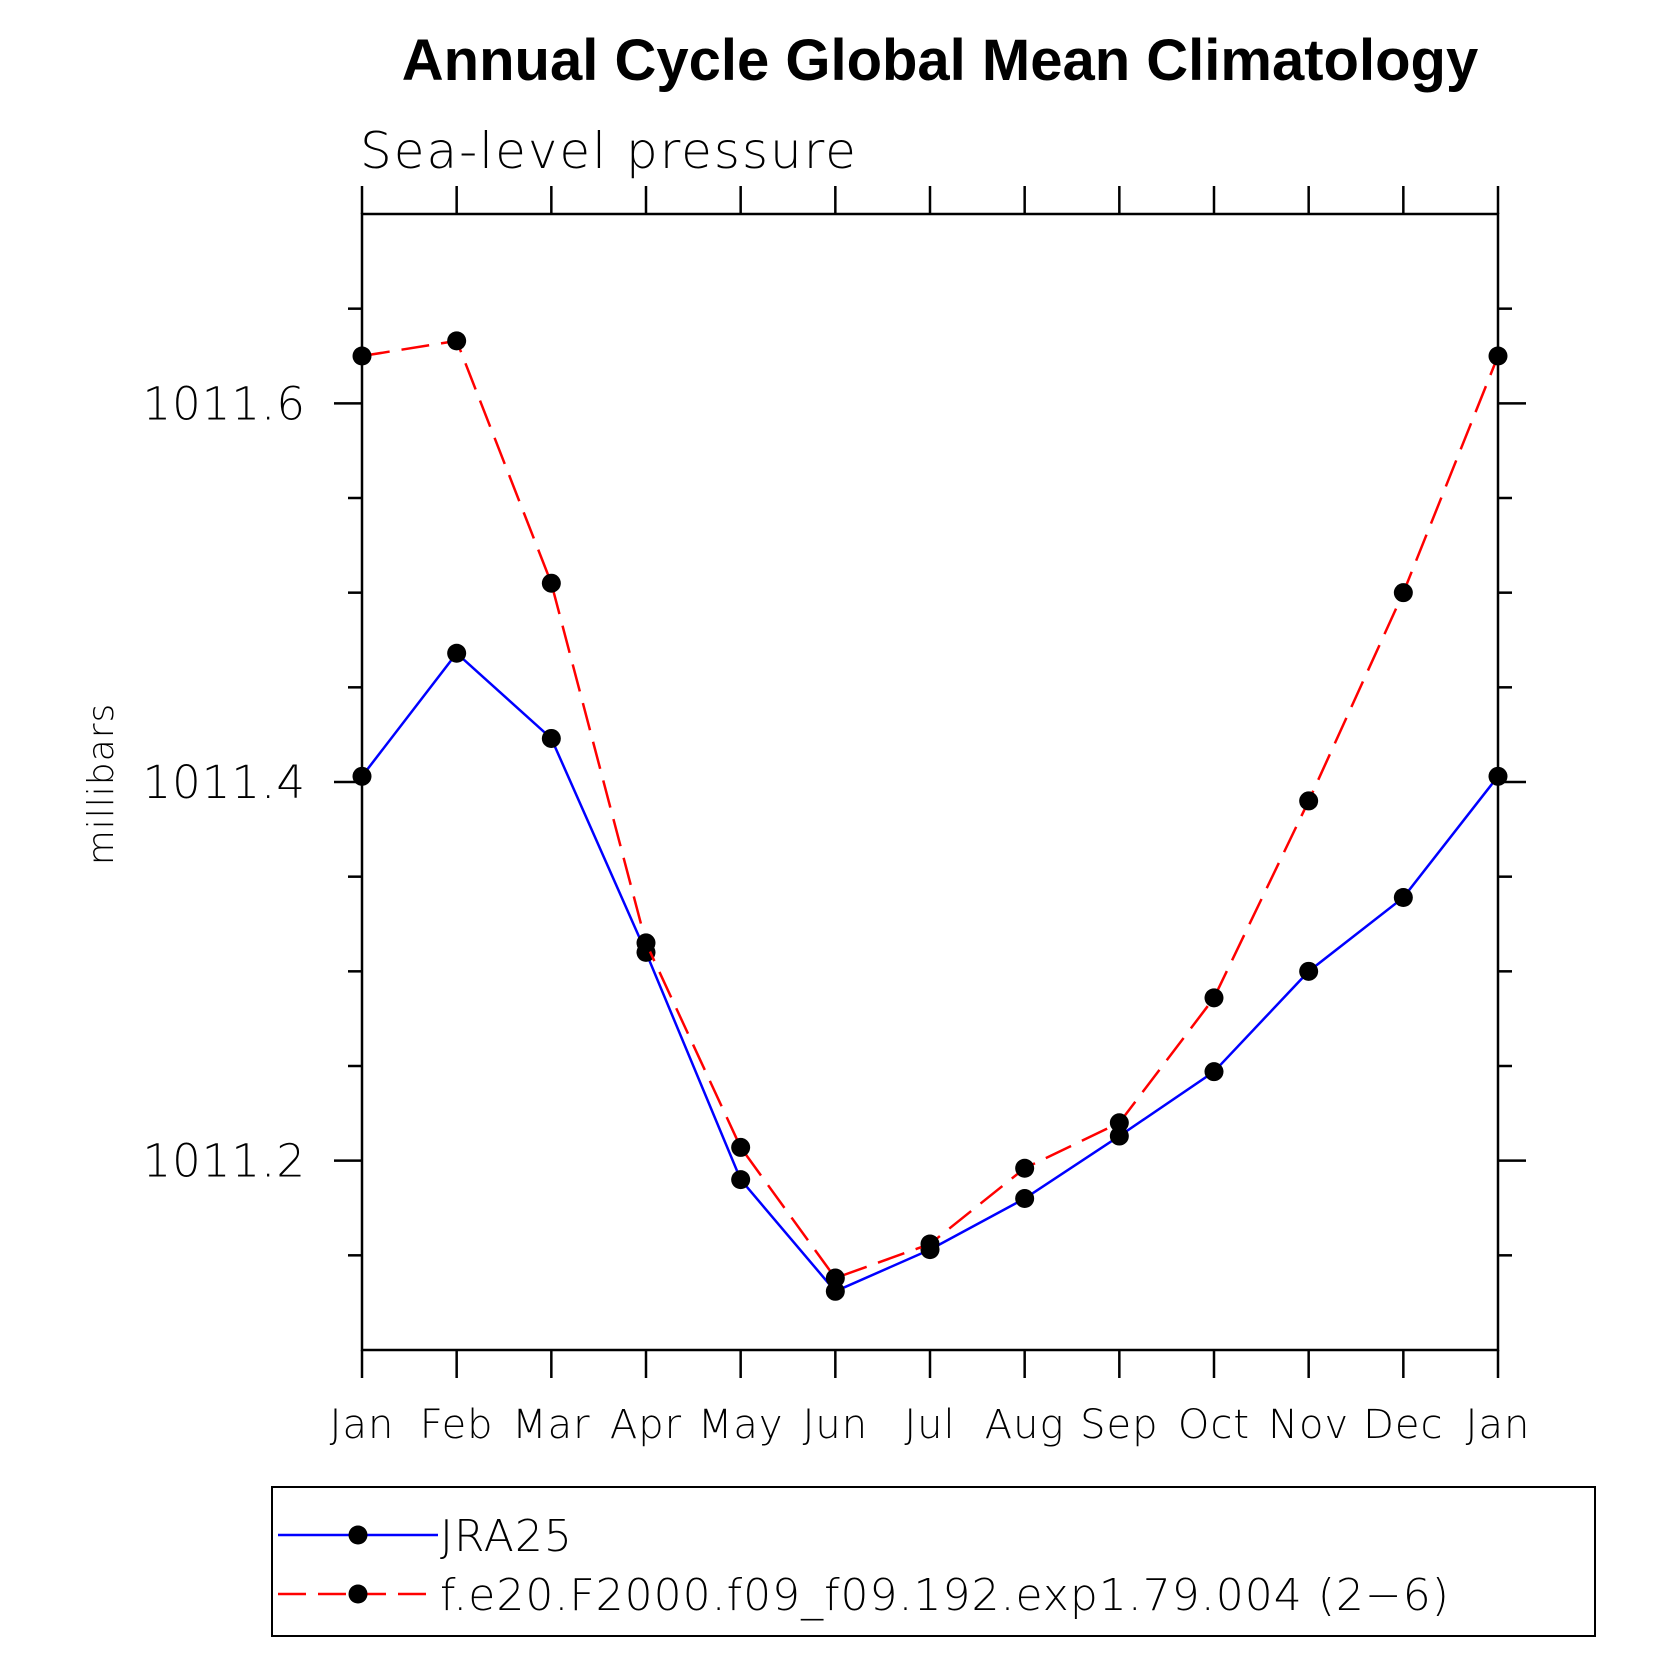 Image resolution: width=1663 pixels, height=1663 pixels. What do you see at coordinates (551, 1425) in the screenshot?
I see `x-tick-label: Mar` at bounding box center [551, 1425].